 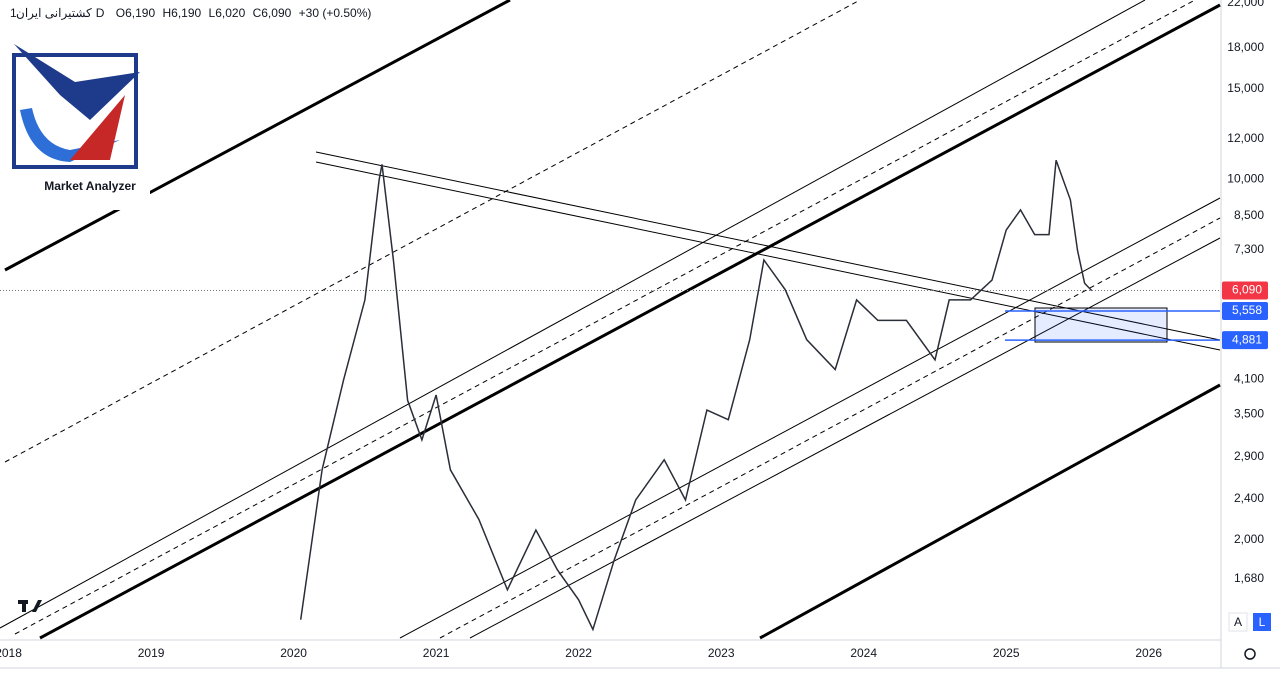 I want to click on y-tick-label: 2,900, so click(x=1249, y=456).